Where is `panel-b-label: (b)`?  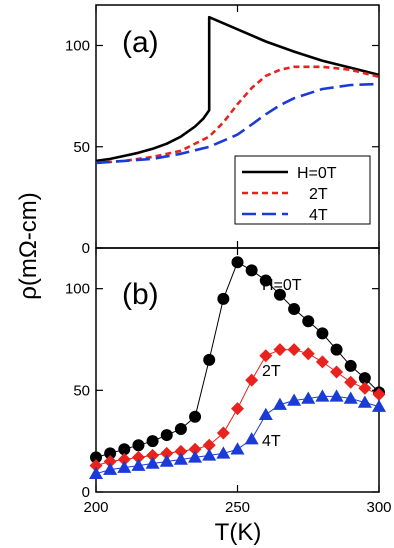 panel-b-label: (b) is located at coordinates (140, 294).